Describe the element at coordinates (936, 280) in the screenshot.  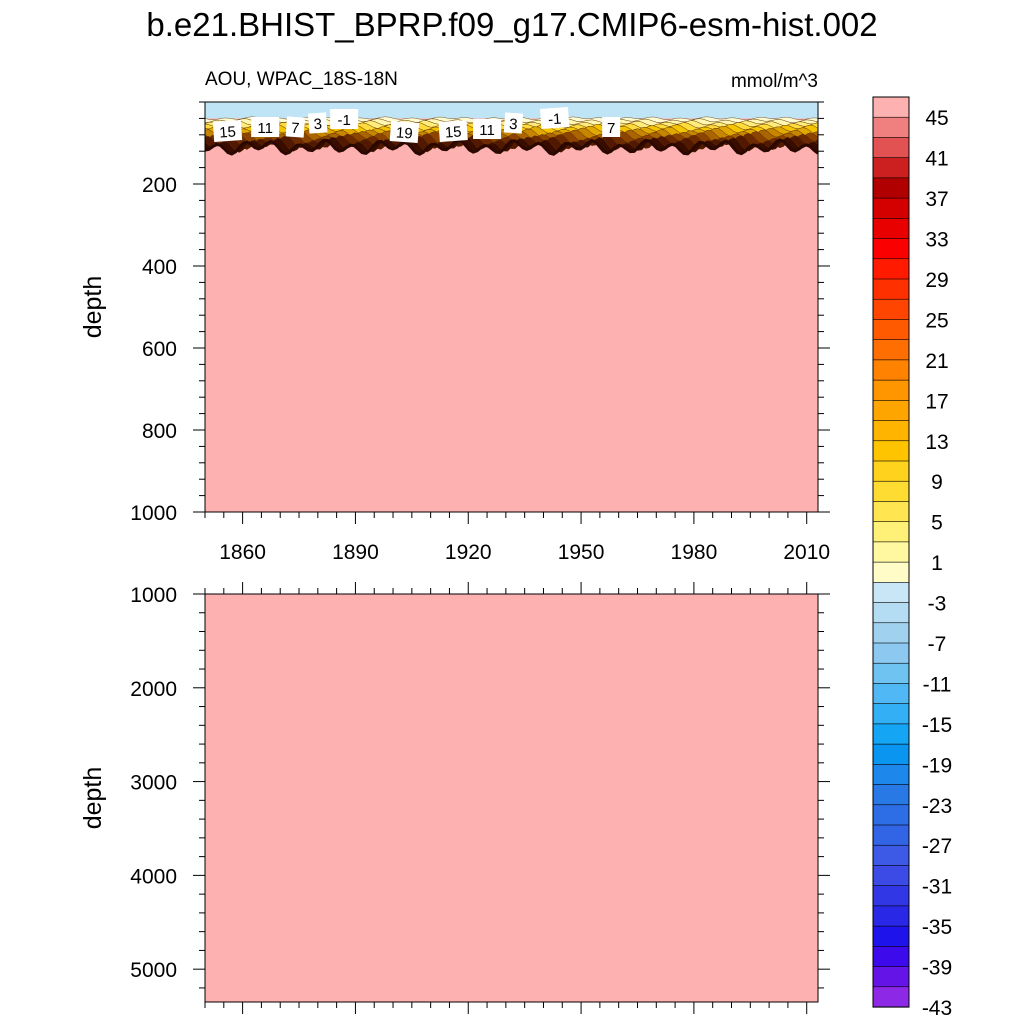
I see `colorbar-label: 29` at that location.